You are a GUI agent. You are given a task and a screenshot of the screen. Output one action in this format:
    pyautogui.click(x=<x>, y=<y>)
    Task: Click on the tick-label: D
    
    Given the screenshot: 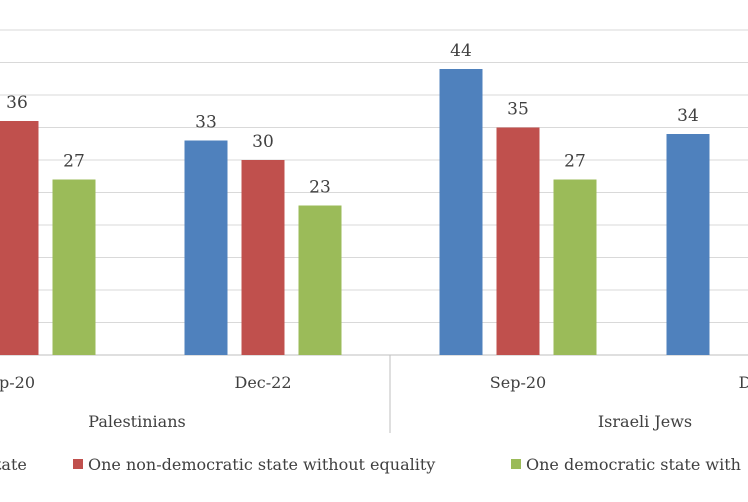 What is the action you would take?
    pyautogui.click(x=743, y=382)
    